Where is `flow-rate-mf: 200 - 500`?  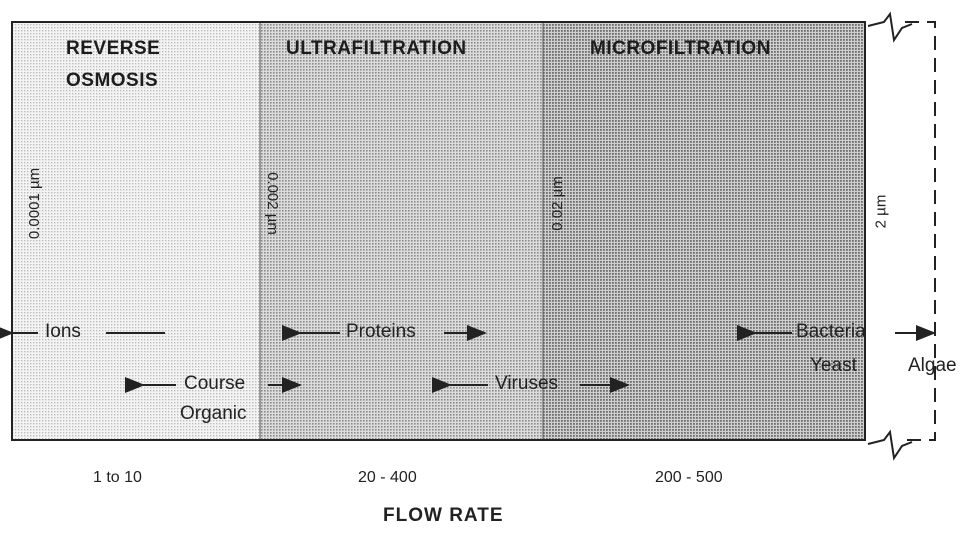
flow-rate-mf: 200 - 500 is located at coordinates (689, 477).